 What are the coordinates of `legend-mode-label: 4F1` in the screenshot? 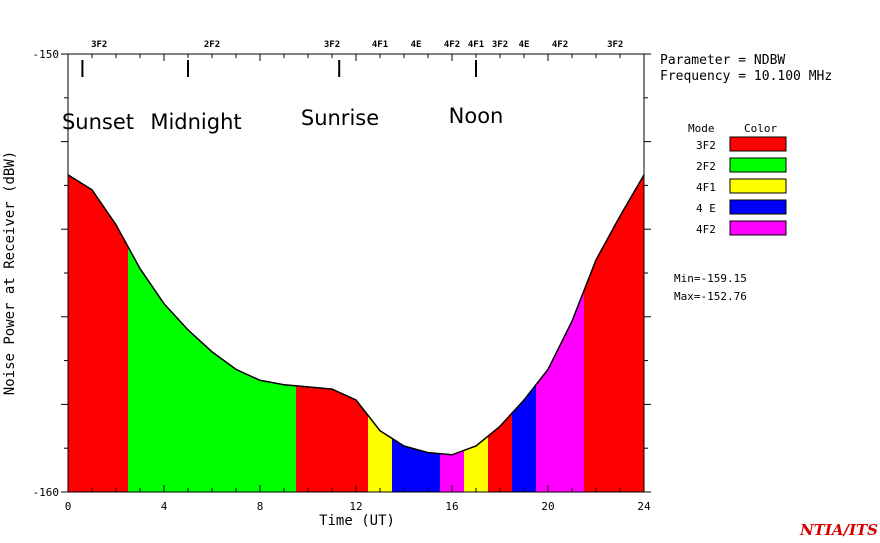 It's located at (706, 187).